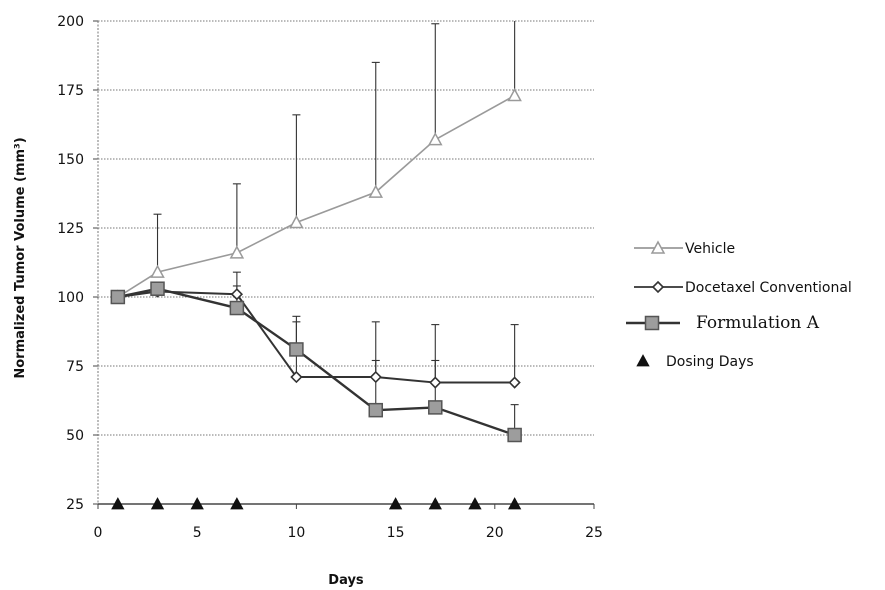 This screenshot has height=590, width=885. I want to click on y-tick-label: 125, so click(70, 229).